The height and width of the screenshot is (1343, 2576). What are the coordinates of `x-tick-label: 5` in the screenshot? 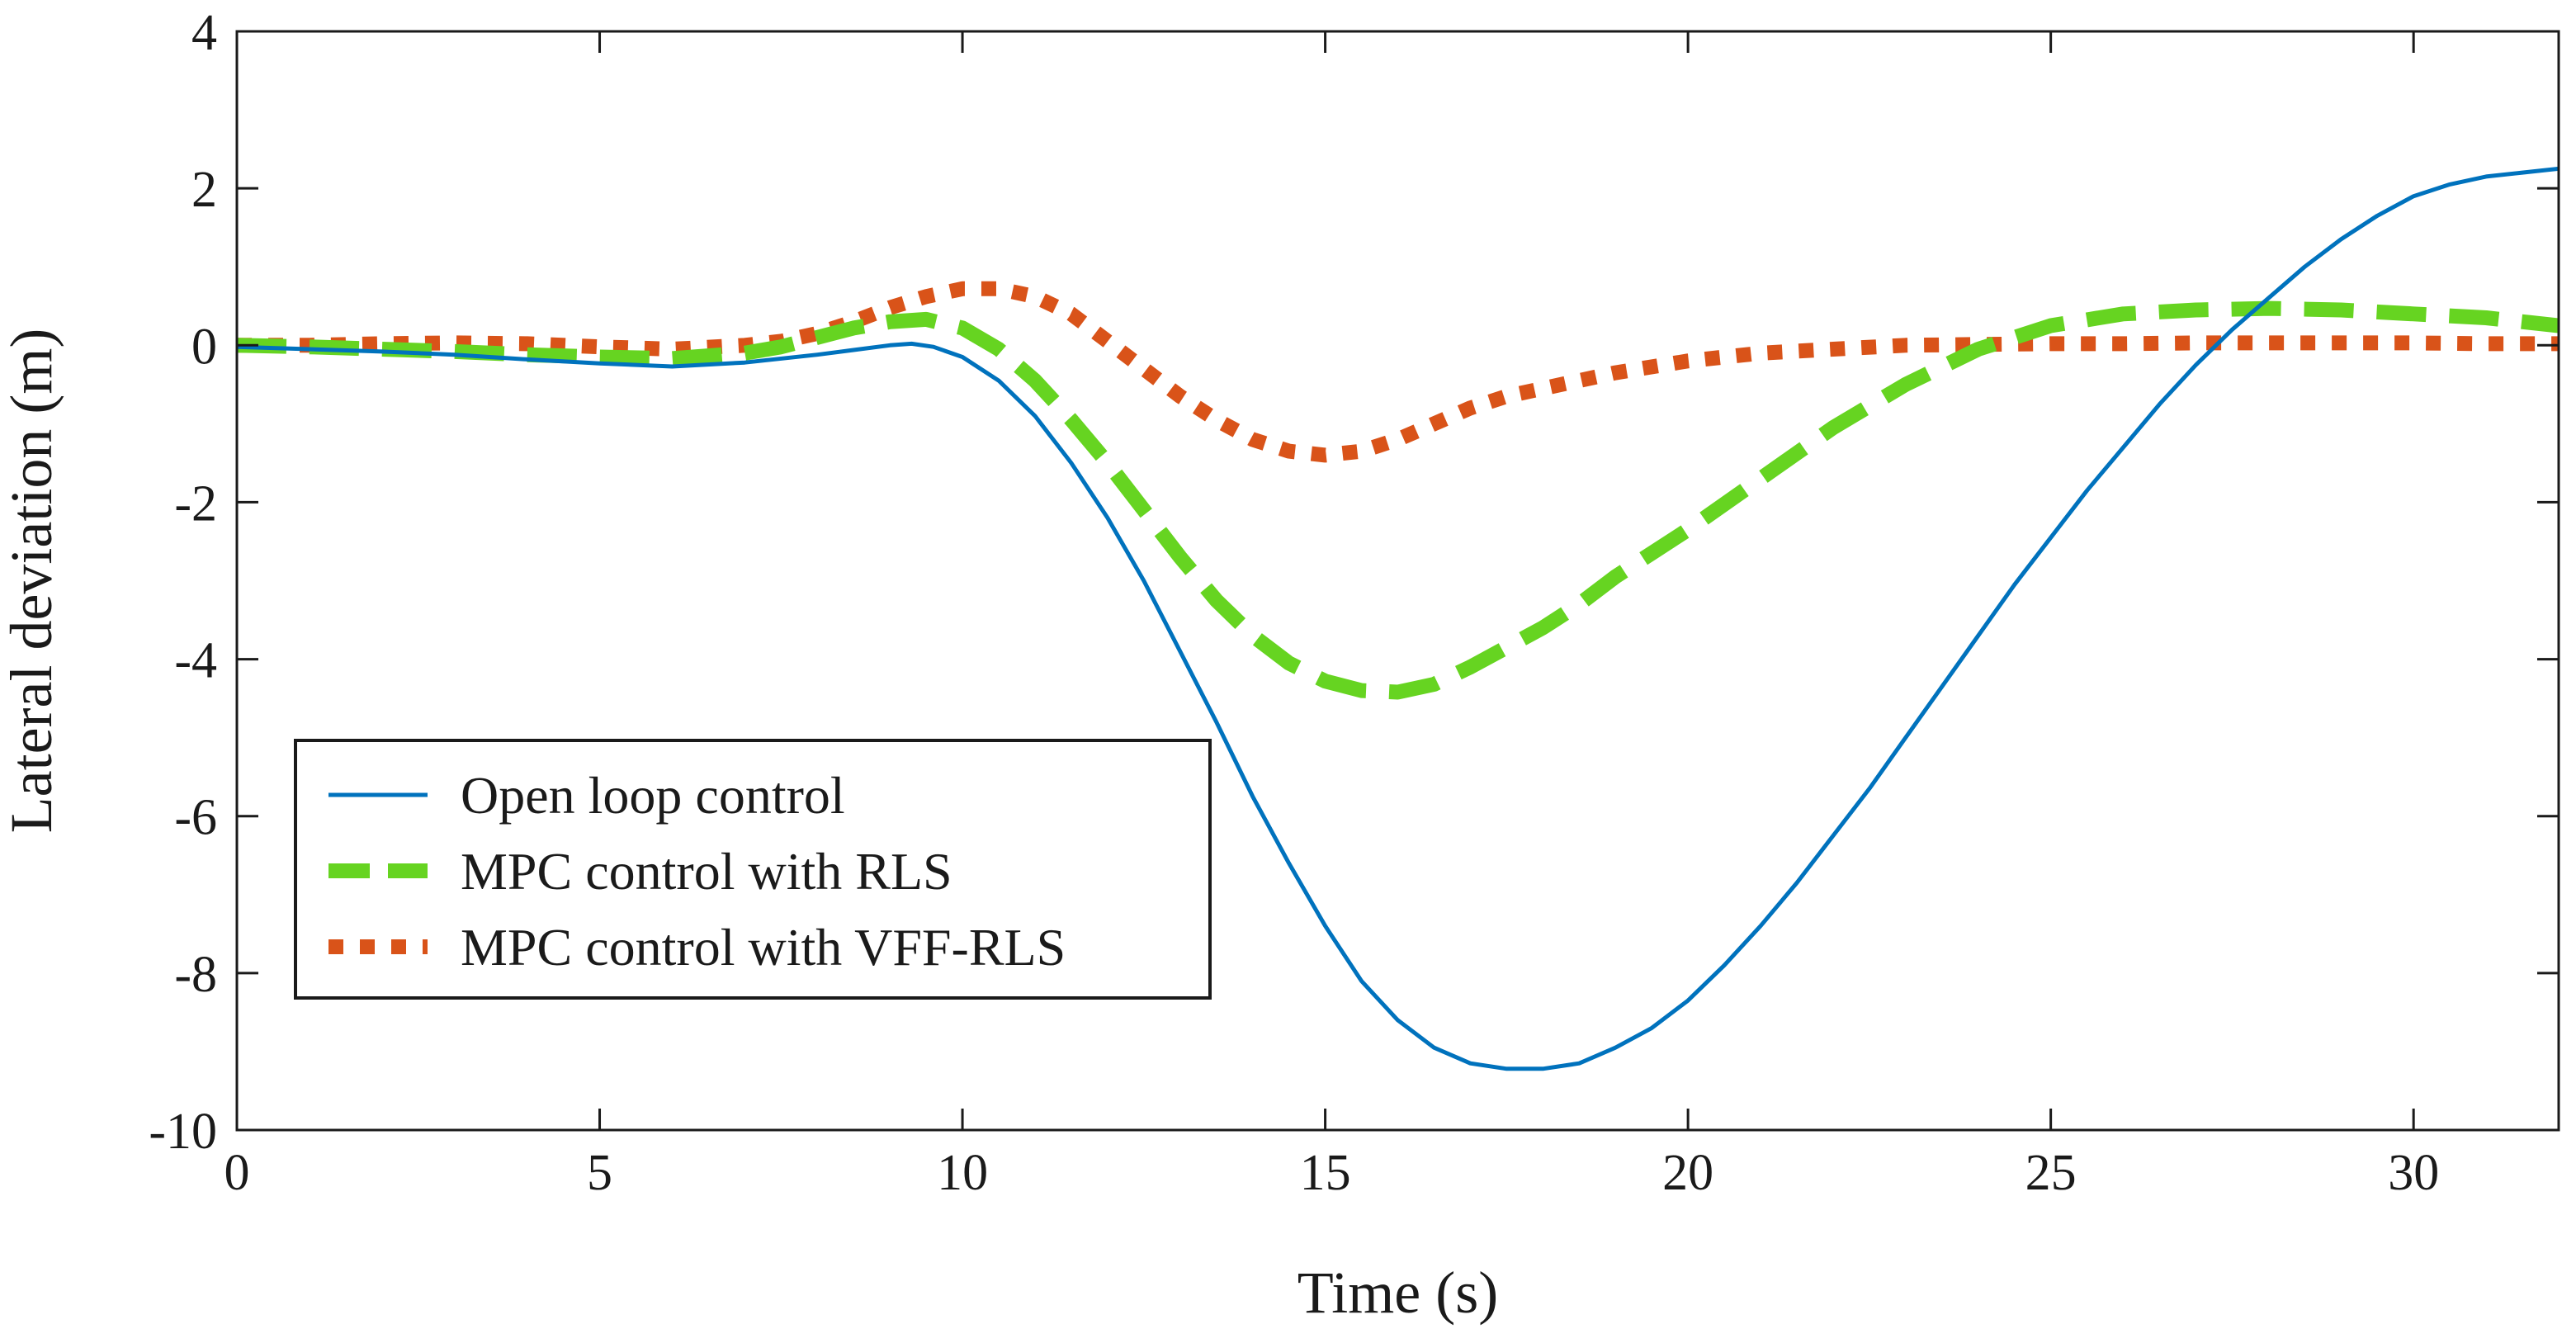 It's located at (599, 1173).